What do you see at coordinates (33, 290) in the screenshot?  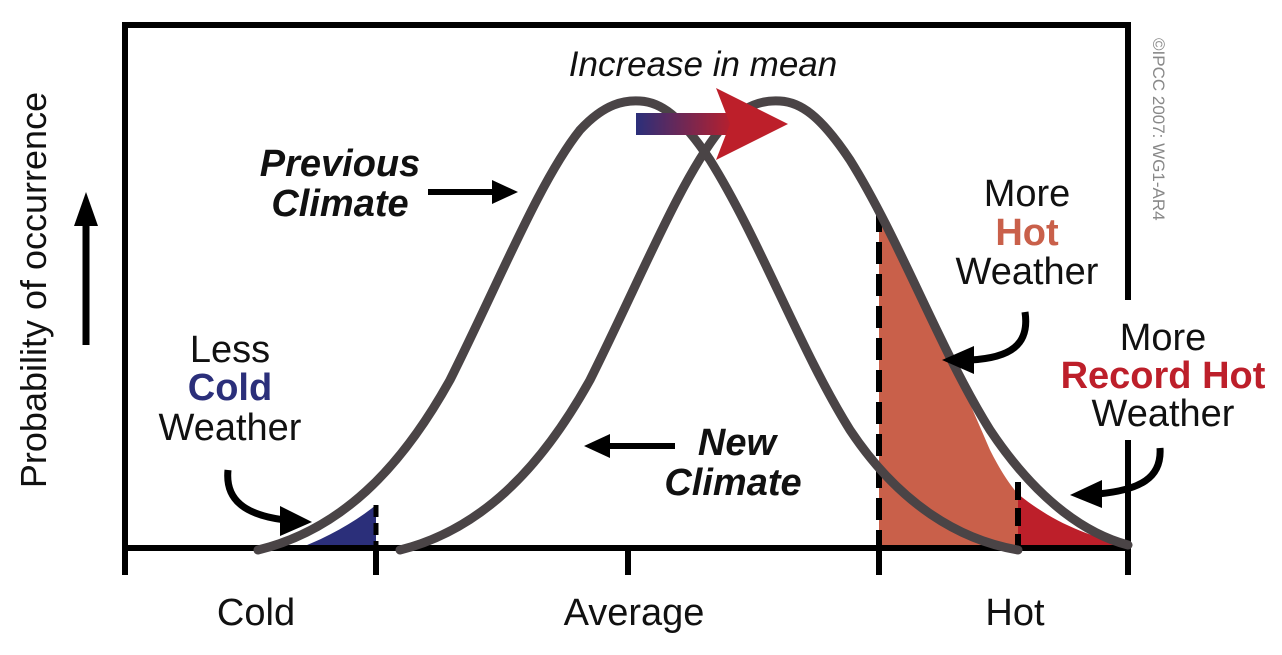 I see `y-axis-label: Probability of occurrence` at bounding box center [33, 290].